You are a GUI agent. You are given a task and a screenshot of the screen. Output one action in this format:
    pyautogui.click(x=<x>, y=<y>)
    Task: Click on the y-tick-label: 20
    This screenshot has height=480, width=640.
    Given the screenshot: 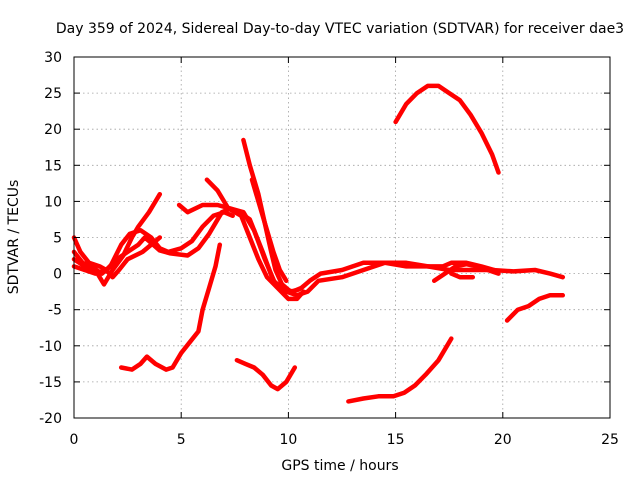 What is the action you would take?
    pyautogui.click(x=53, y=130)
    